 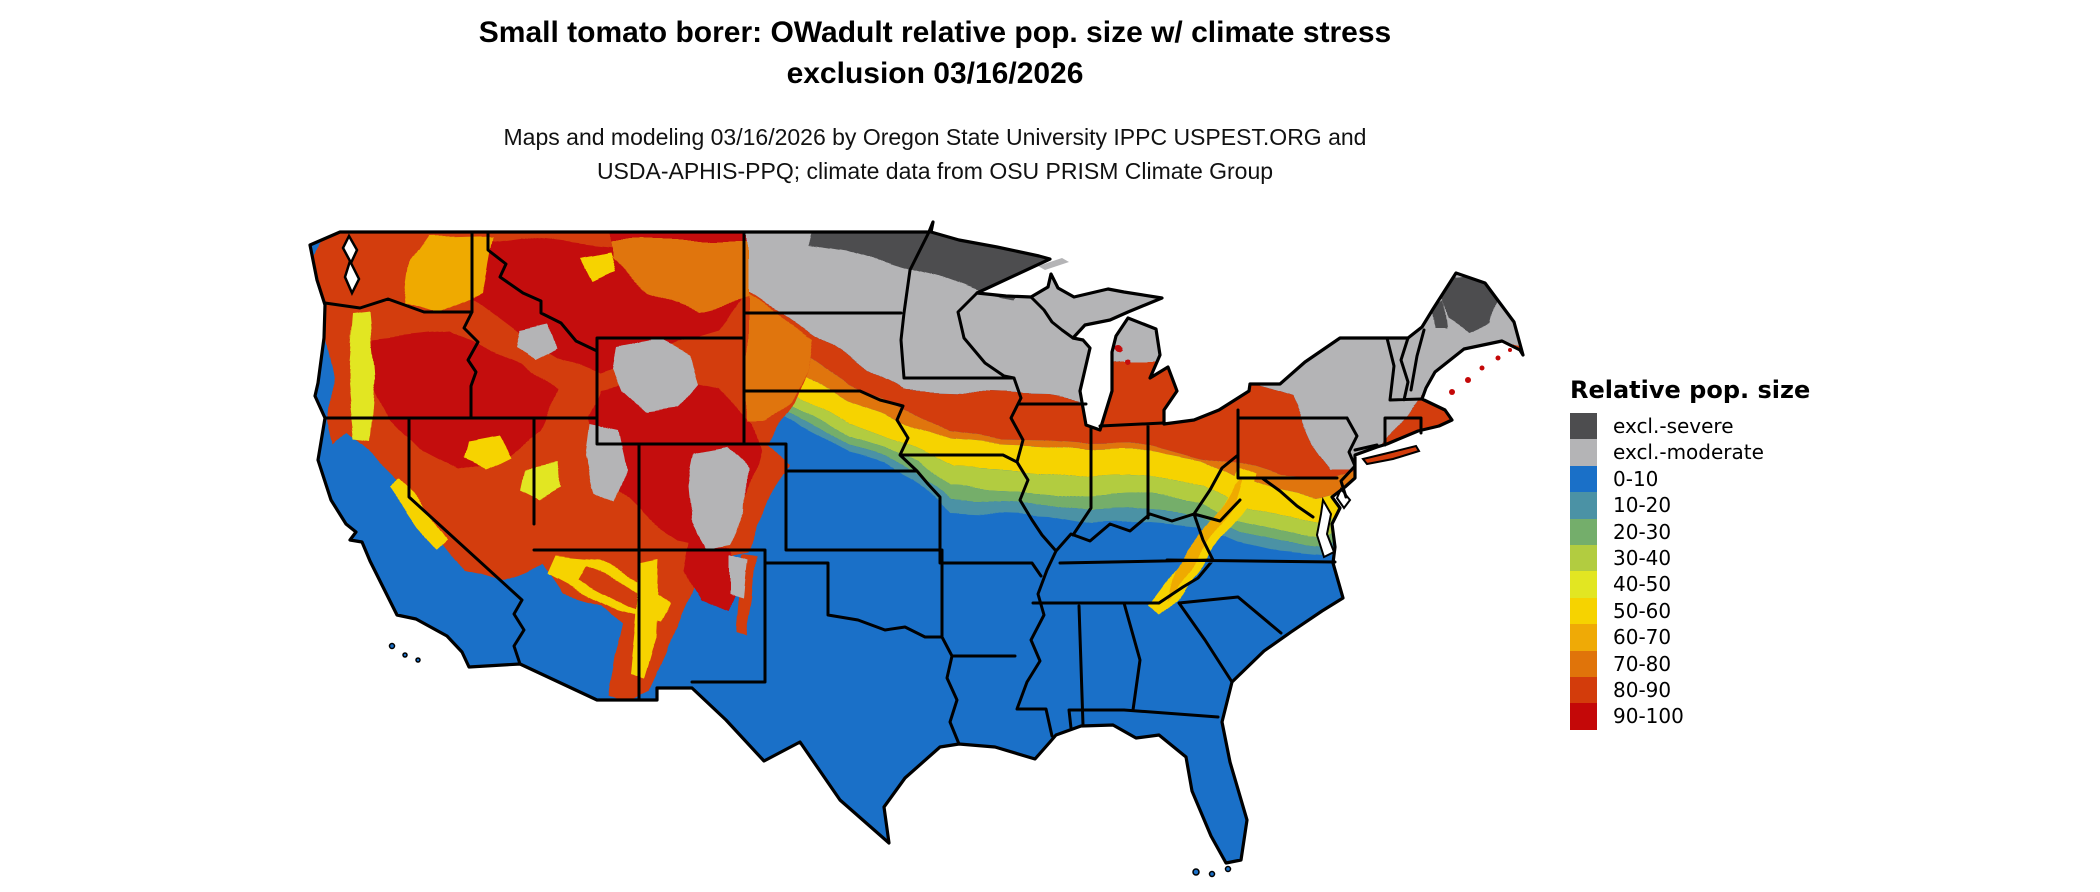 I want to click on legend-row-50-60: 50-60, so click(x=1720, y=611).